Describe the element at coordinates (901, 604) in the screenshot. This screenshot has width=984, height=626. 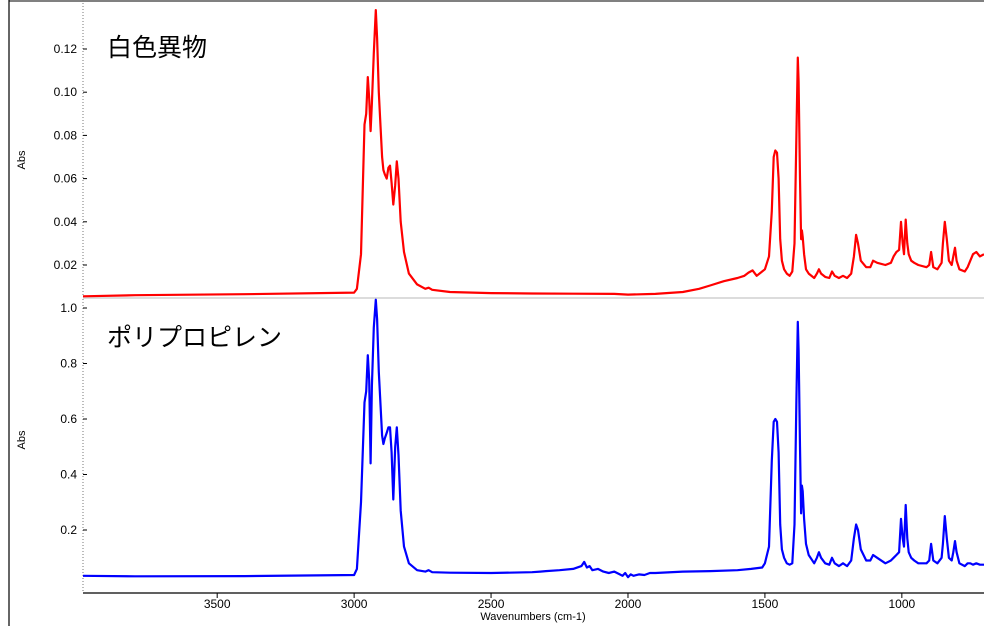
I see `x-tick-label: 1000` at that location.